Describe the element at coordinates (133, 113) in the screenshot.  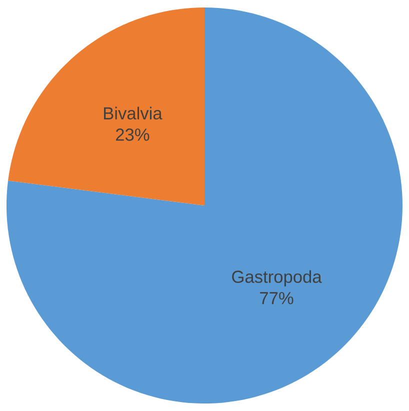
I see `slice-label: Bivalvia` at that location.